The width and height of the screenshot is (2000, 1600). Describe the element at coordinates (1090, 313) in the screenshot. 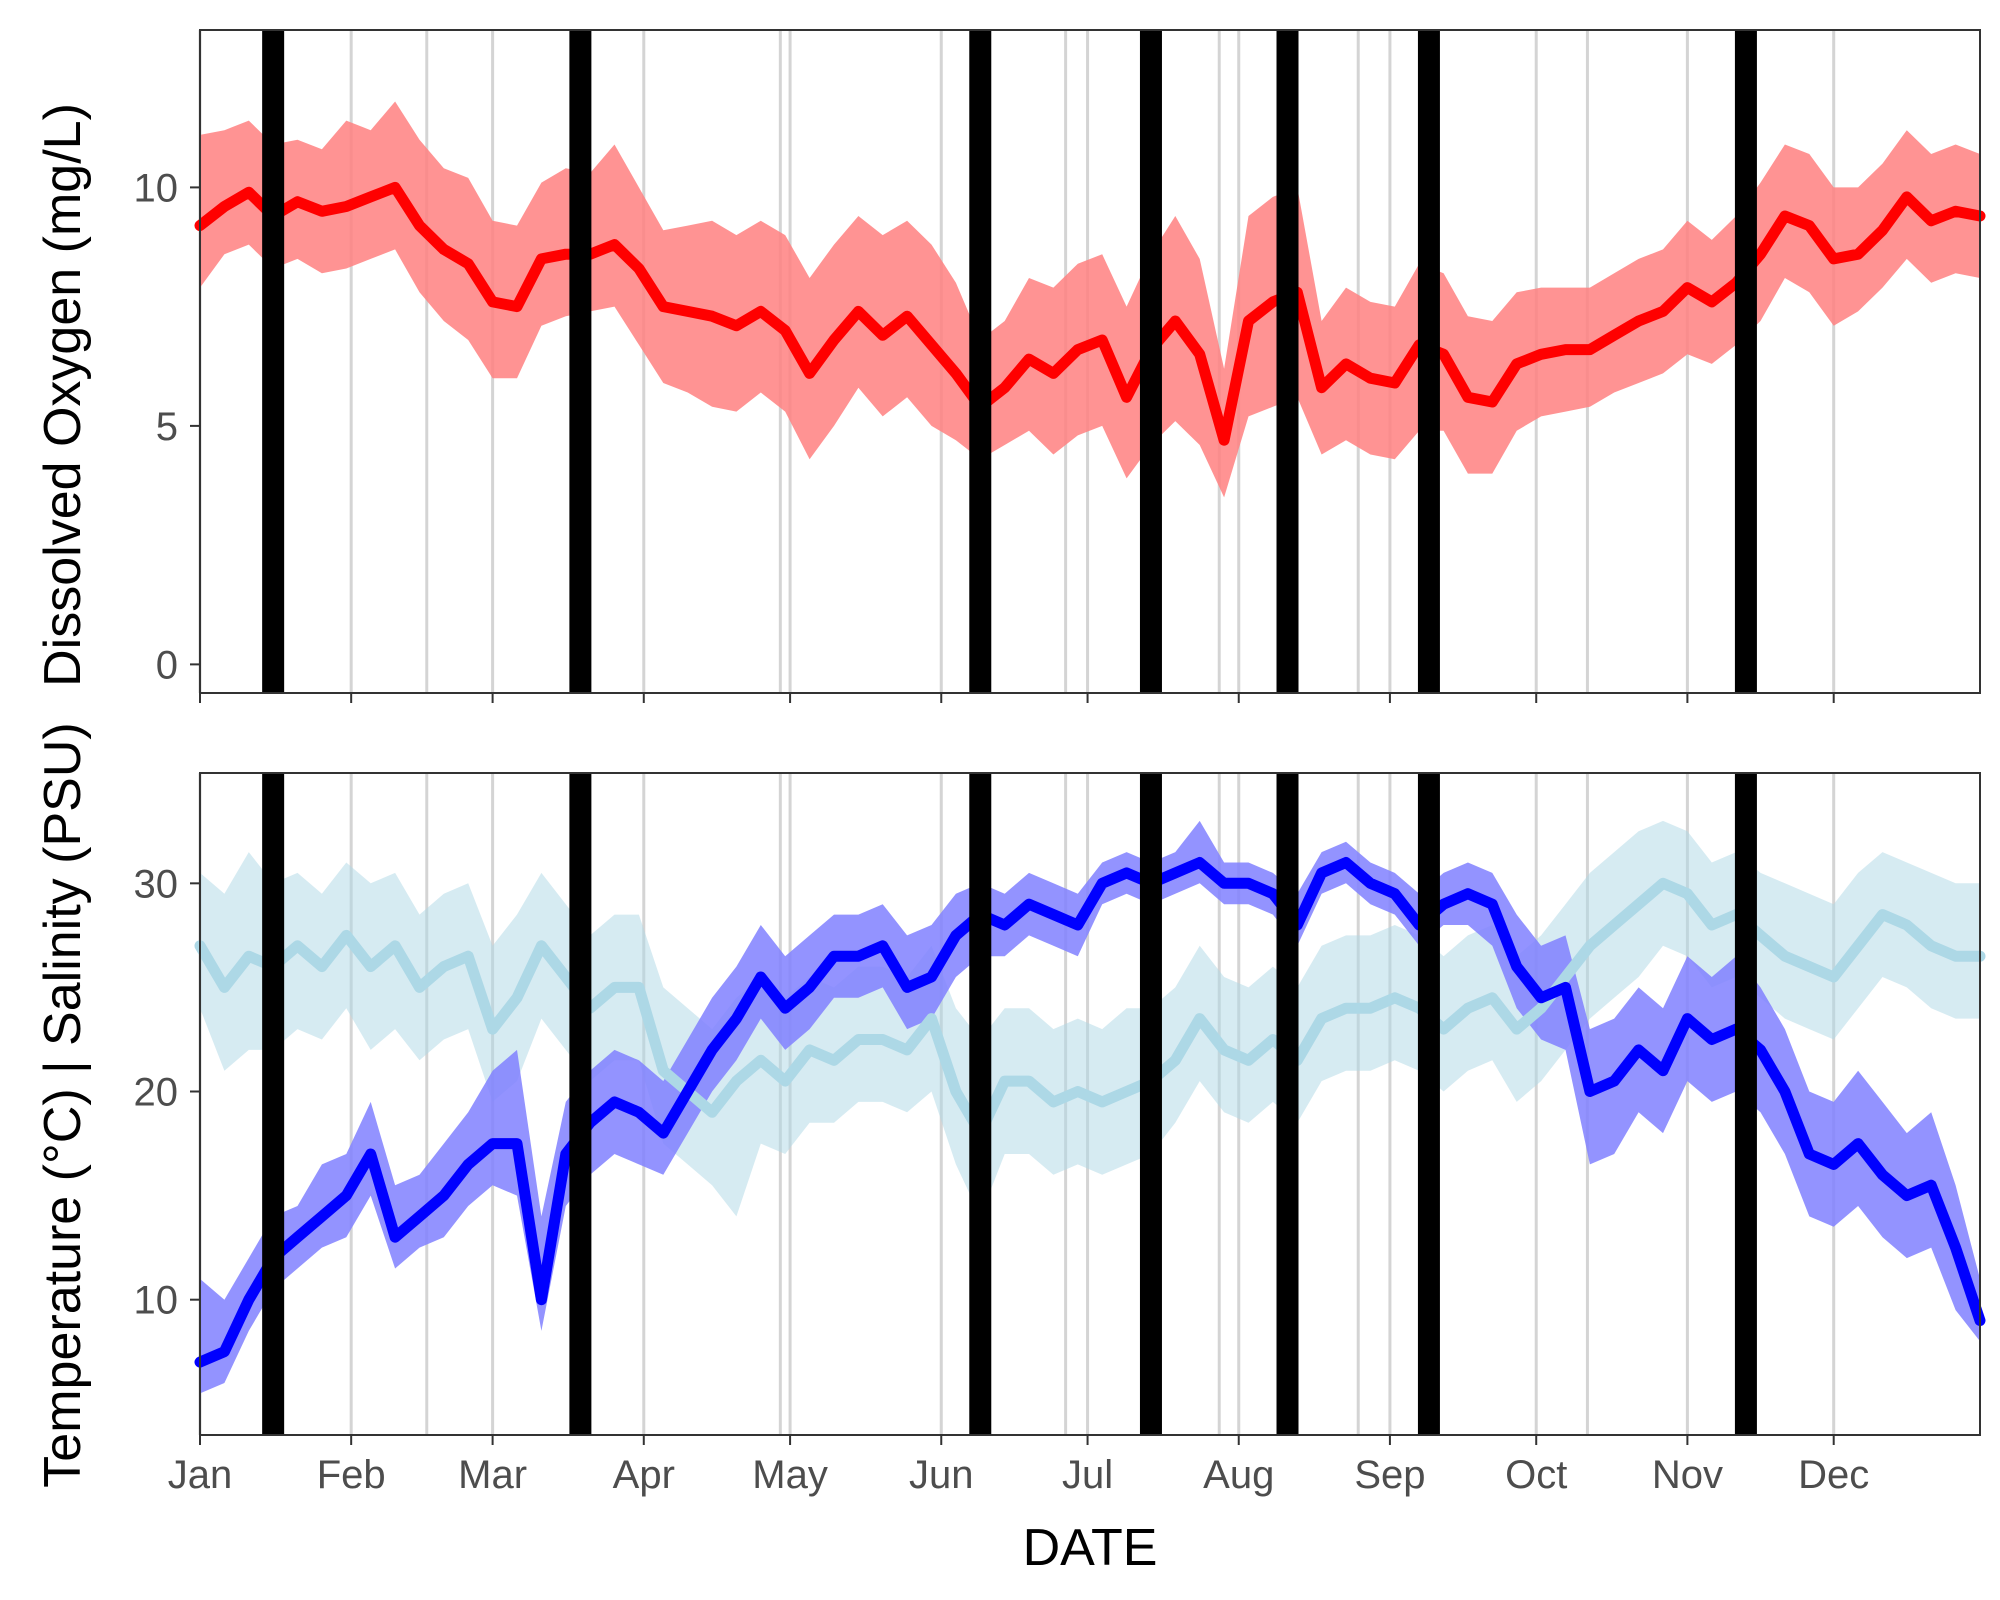

I see `do-series-0-line` at that location.